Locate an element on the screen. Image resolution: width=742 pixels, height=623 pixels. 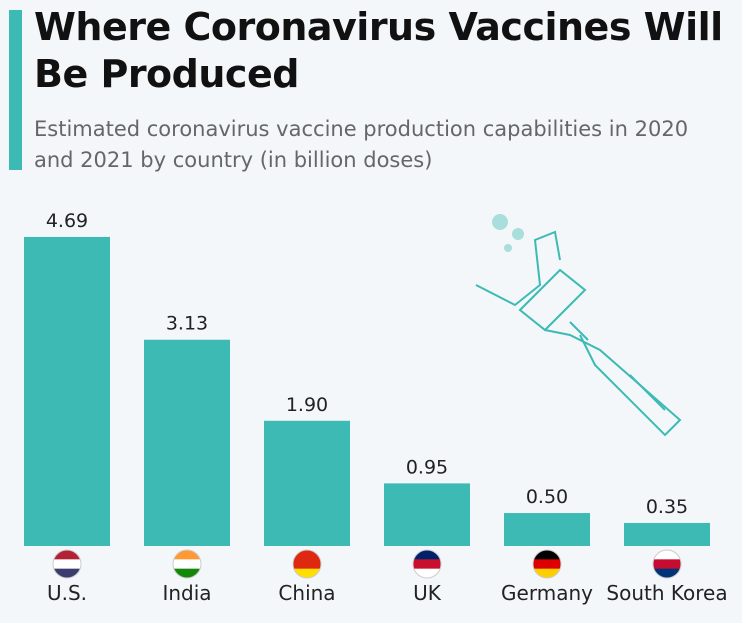
accent-bar is located at coordinates (15, 90).